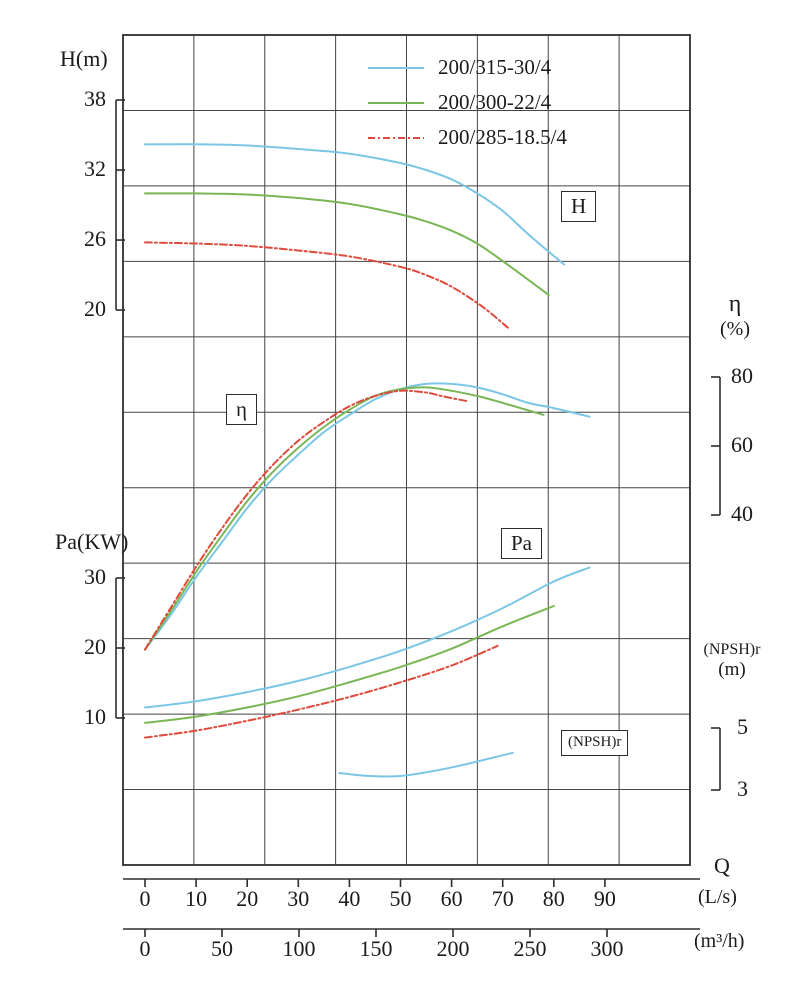  Describe the element at coordinates (95, 576) in the screenshot. I see `pa-tick-label: 30` at that location.